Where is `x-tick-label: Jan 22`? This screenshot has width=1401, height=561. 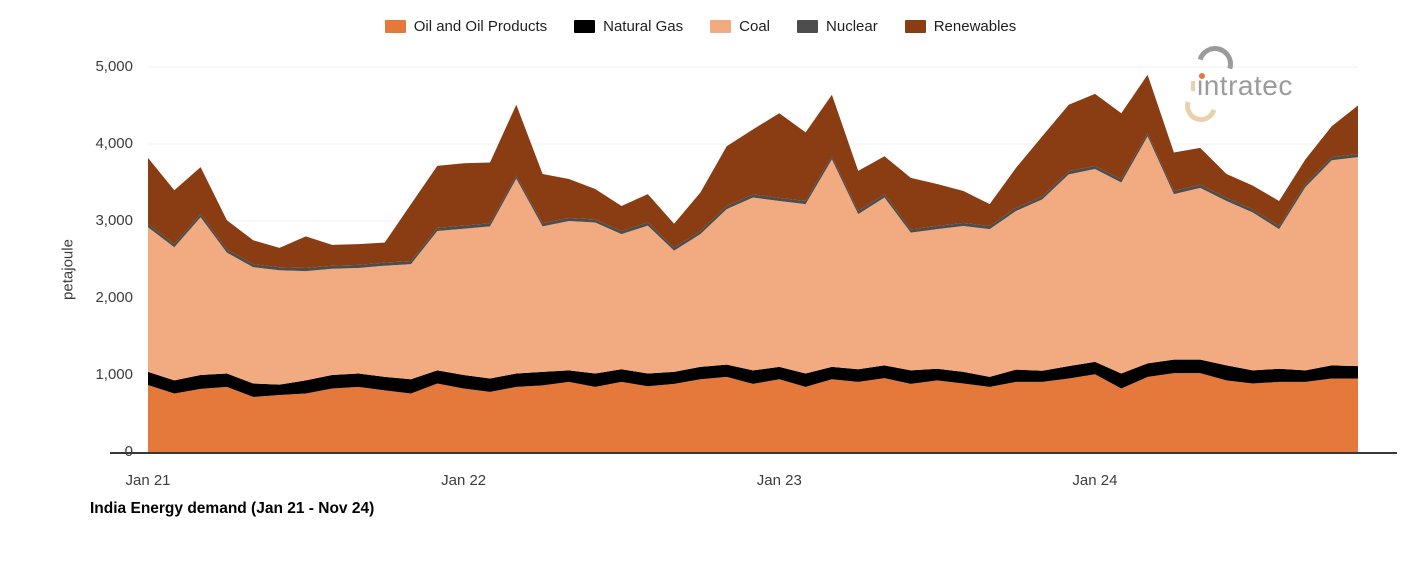
x-tick-label: Jan 22 is located at coordinates (464, 480).